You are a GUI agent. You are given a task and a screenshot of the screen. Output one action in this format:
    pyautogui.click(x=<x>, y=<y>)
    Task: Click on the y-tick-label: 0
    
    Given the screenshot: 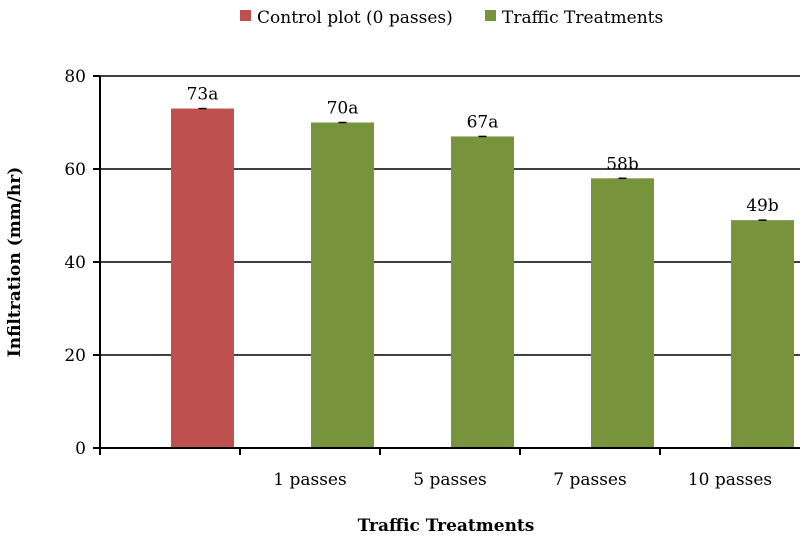 What is the action you would take?
    pyautogui.click(x=80, y=449)
    